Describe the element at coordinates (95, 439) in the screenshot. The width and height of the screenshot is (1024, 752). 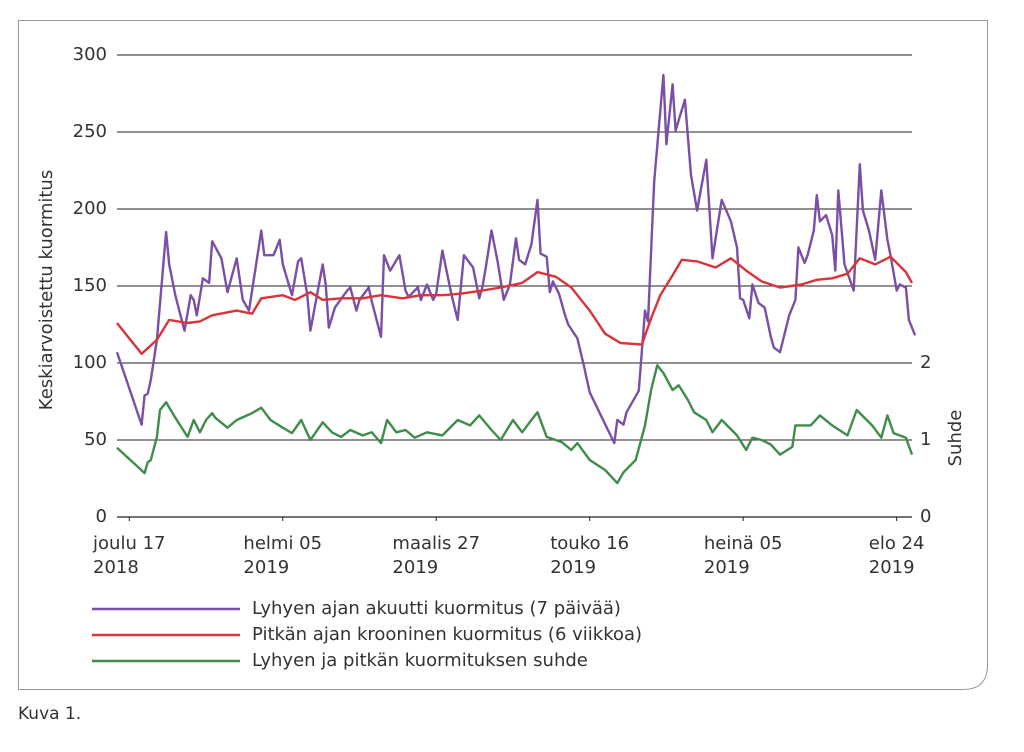
I see `y-tick-label: 50` at that location.